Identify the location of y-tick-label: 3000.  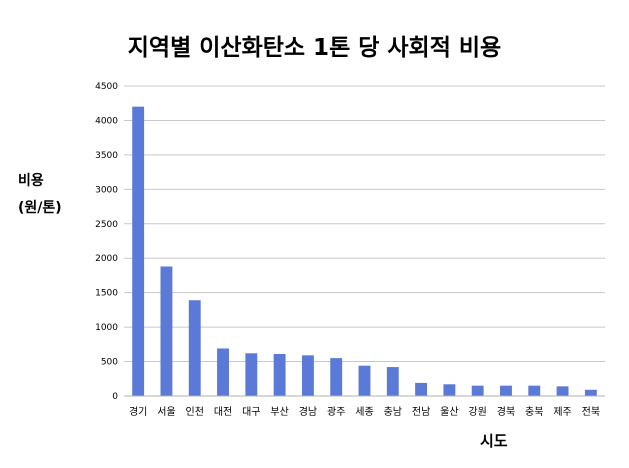
(106, 190).